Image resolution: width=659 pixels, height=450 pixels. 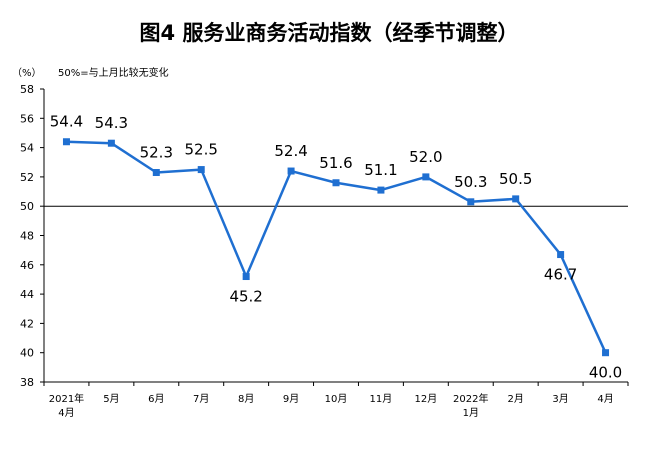 What do you see at coordinates (27, 265) in the screenshot?
I see `y-tick-label: 46` at bounding box center [27, 265].